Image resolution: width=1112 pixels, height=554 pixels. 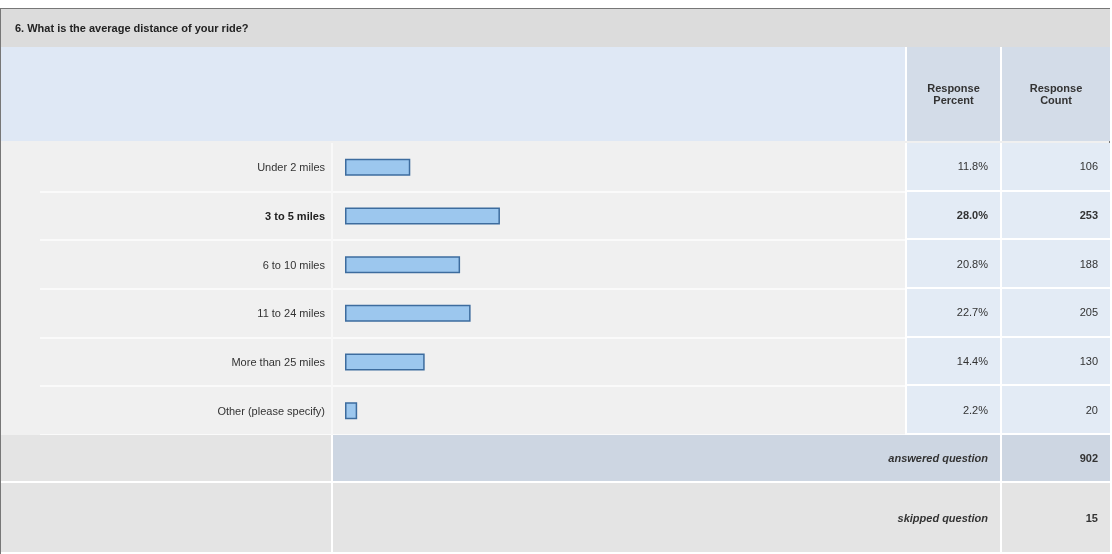 I want to click on text: 253, so click(x=1055, y=216).